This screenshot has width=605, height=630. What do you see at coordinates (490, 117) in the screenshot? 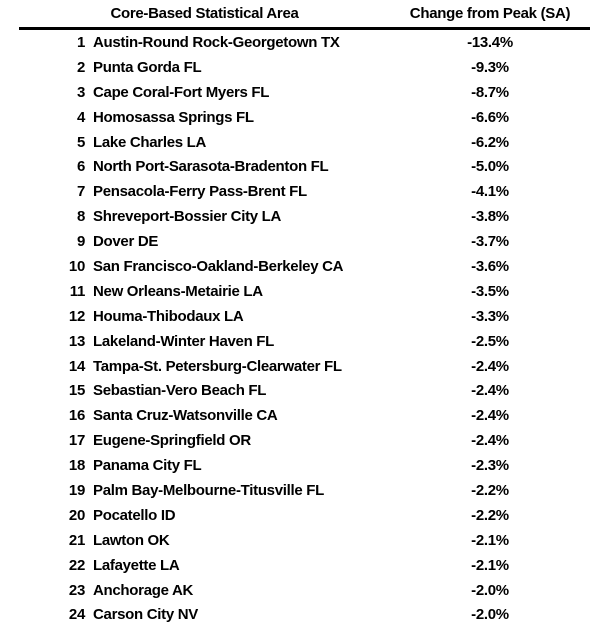
I see `row-change: -6.6%` at bounding box center [490, 117].